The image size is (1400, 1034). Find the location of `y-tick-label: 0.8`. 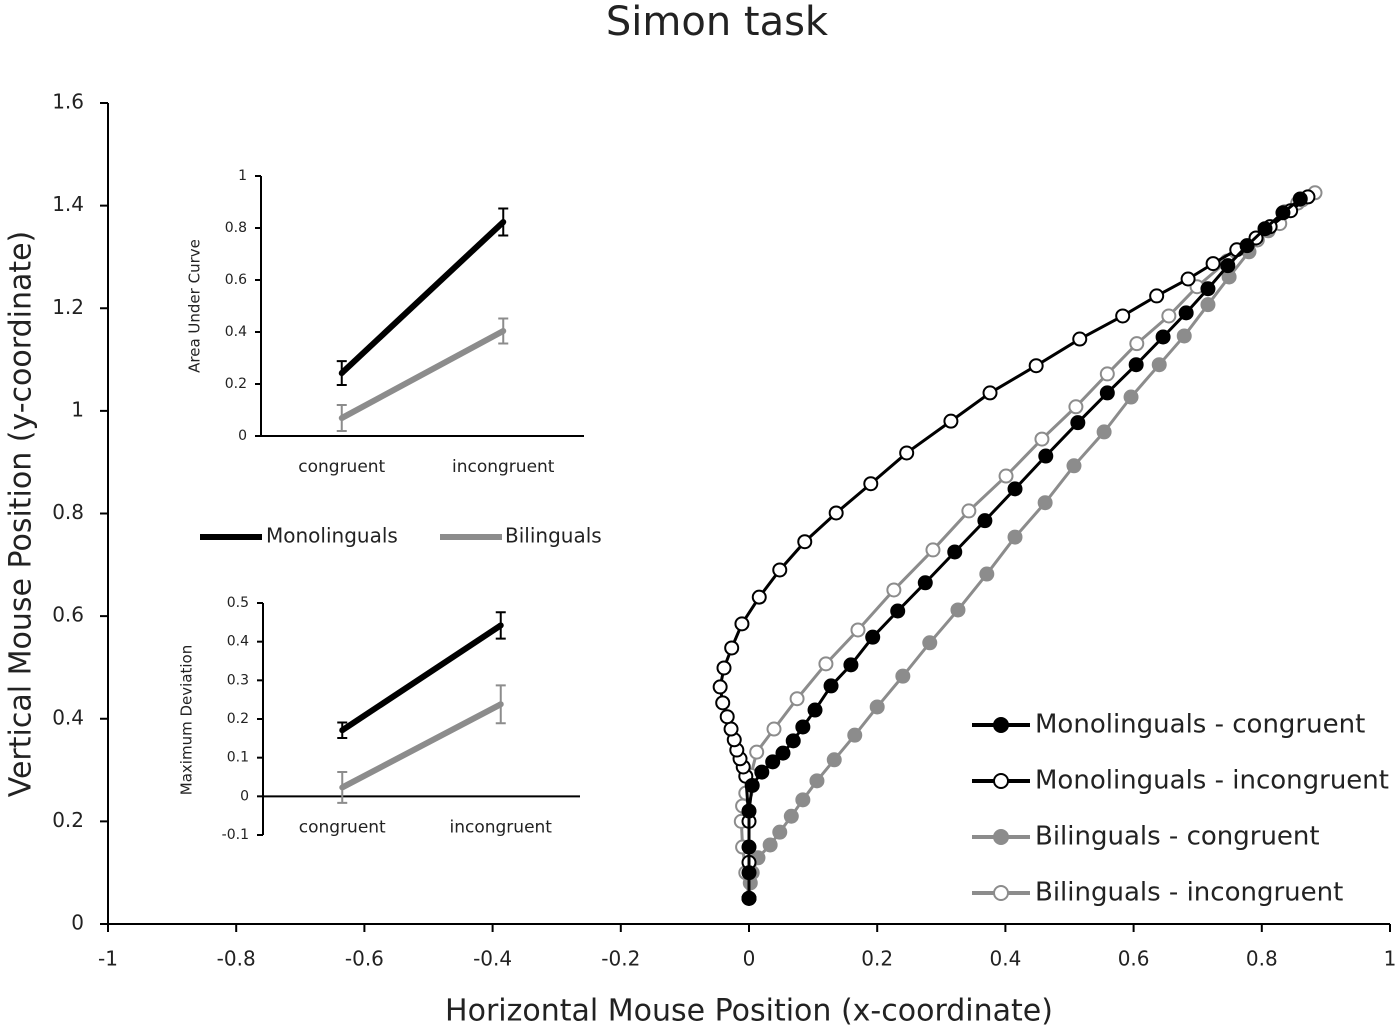

y-tick-label: 0.8 is located at coordinates (236, 228).